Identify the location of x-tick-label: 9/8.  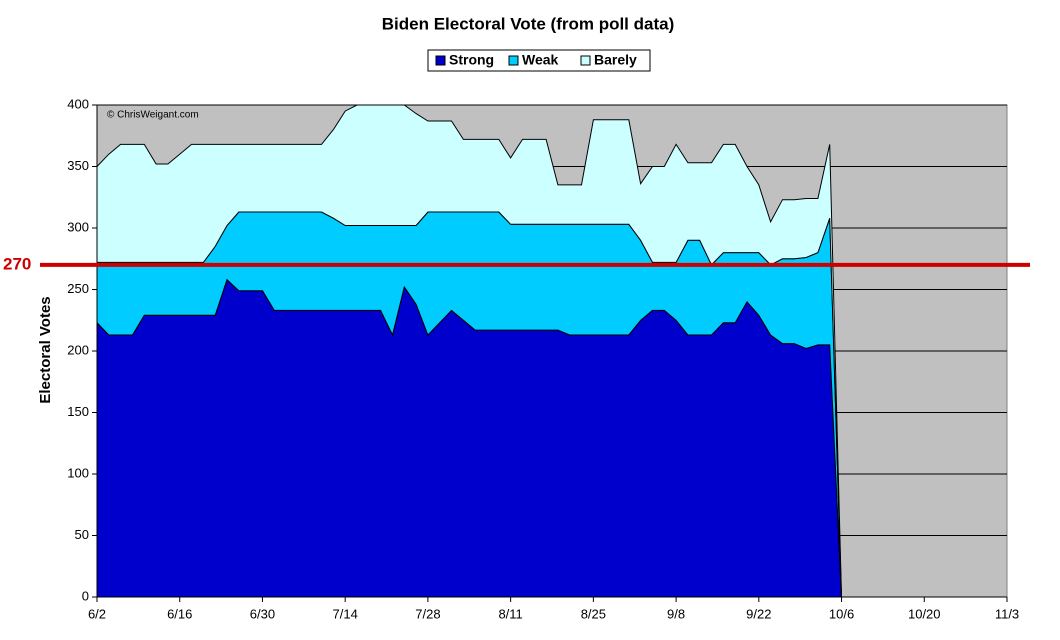
(676, 613).